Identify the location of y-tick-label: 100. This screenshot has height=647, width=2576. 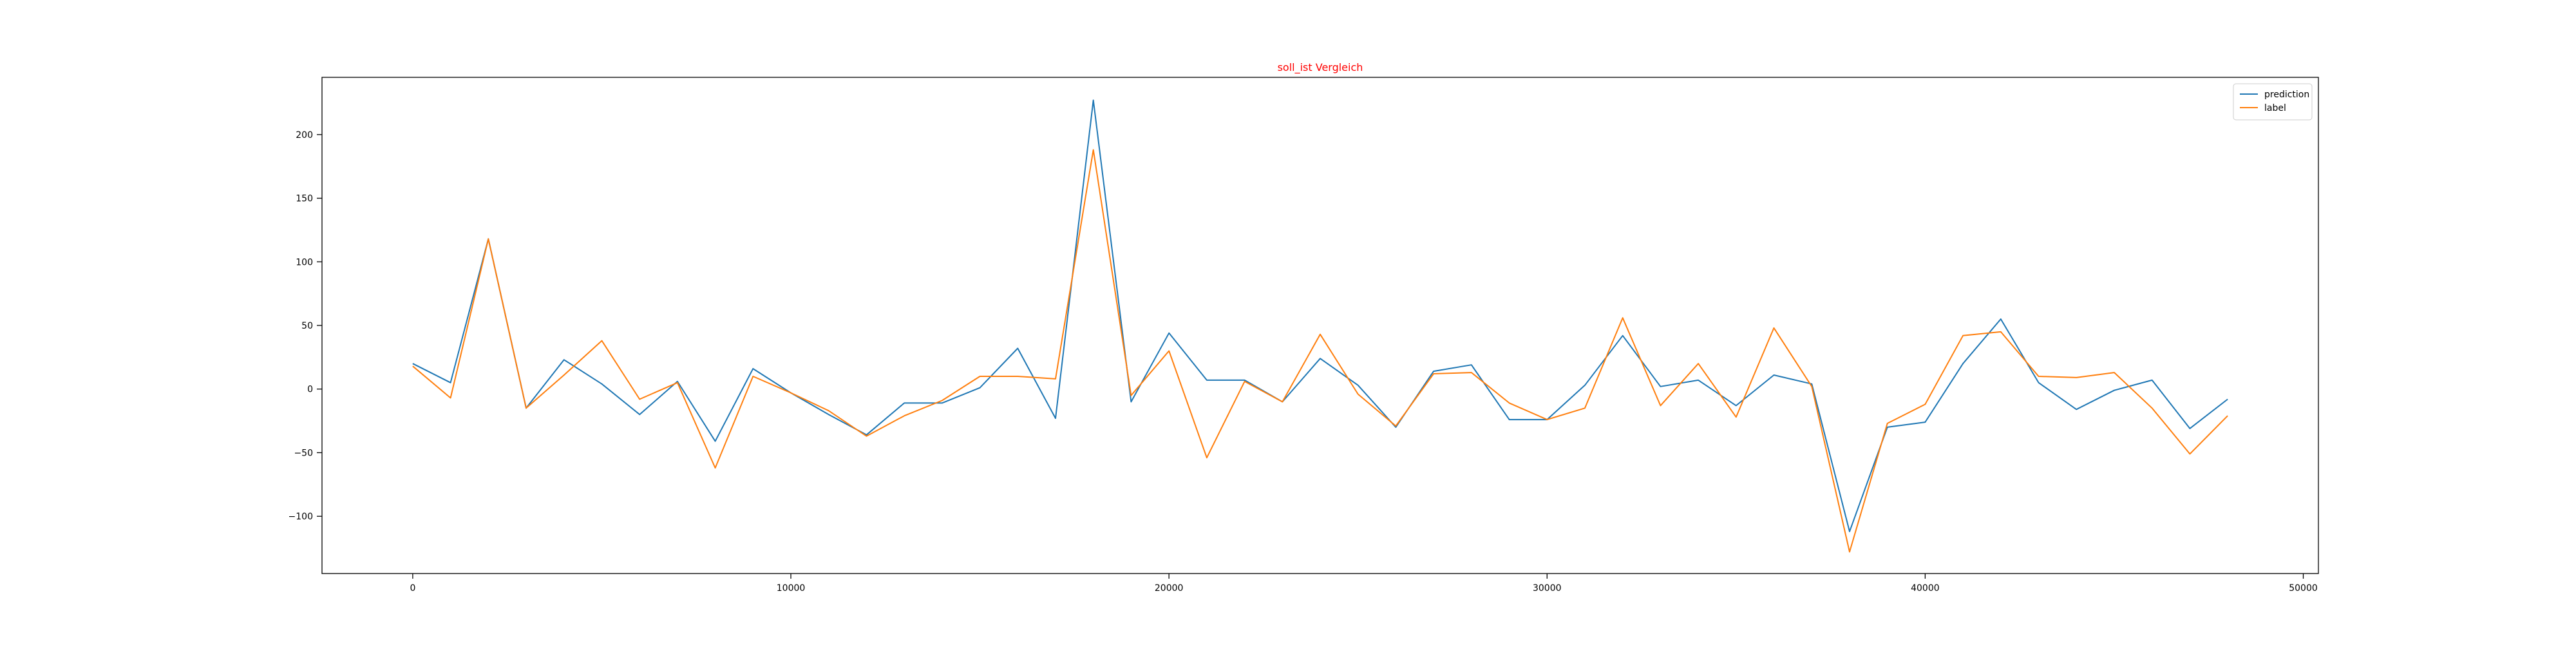
(304, 262).